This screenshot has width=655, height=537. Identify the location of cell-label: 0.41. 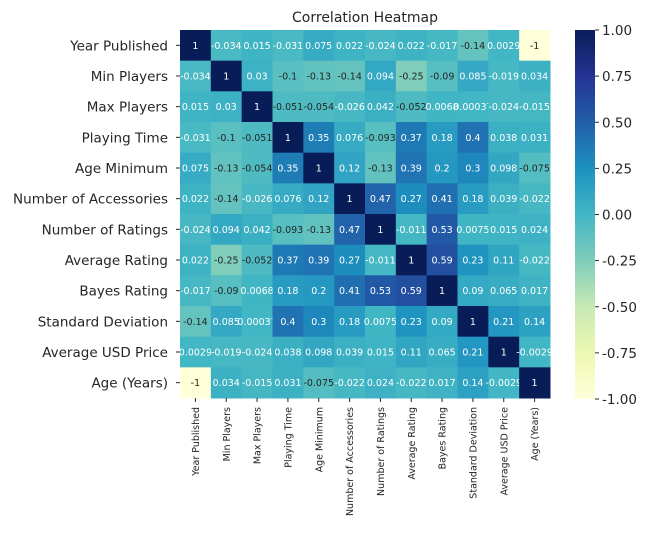
(442, 199).